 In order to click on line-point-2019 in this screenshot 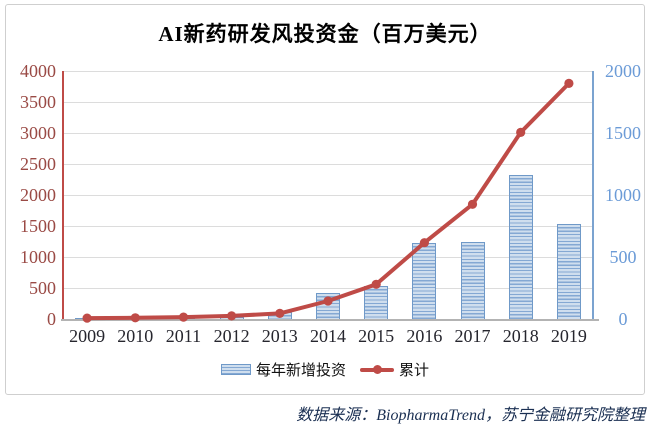, I will do `click(569, 83)`.